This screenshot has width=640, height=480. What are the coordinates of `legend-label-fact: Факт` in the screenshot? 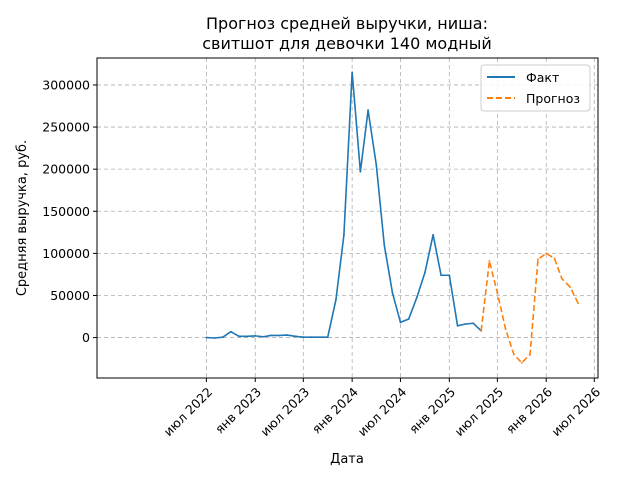 It's located at (542, 77).